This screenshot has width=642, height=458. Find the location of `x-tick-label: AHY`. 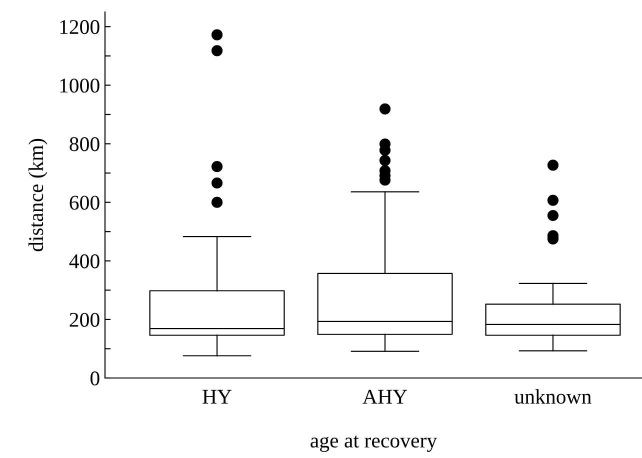

x-tick-label: AHY is located at coordinates (385, 397).